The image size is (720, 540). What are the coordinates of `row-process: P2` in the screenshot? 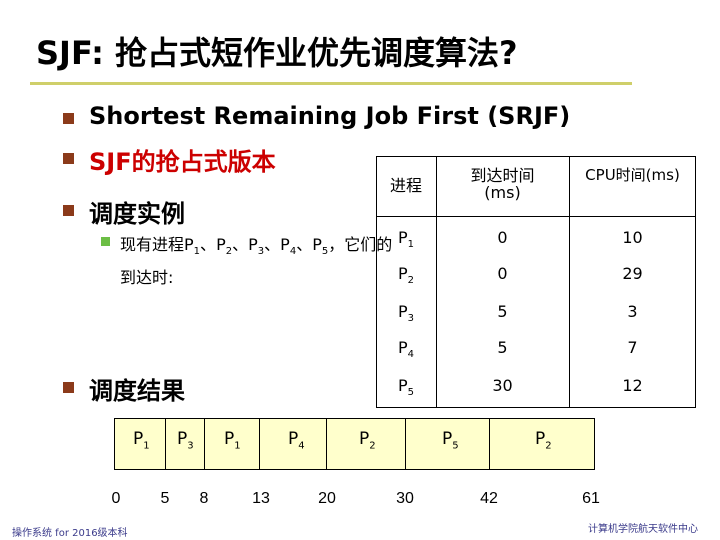 It's located at (406, 275).